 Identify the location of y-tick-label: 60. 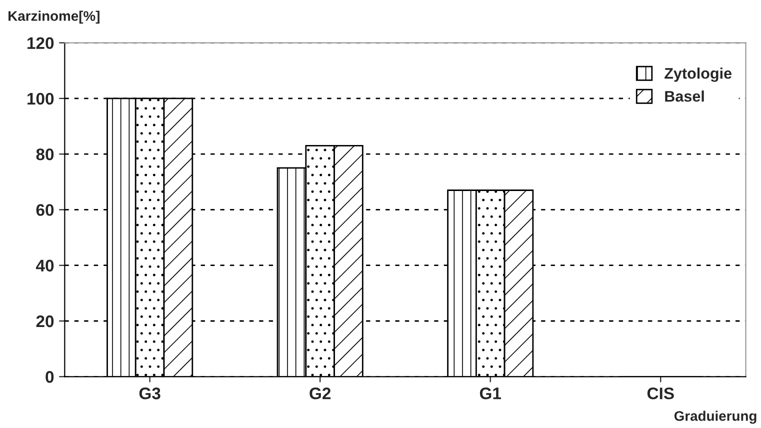
(45, 210).